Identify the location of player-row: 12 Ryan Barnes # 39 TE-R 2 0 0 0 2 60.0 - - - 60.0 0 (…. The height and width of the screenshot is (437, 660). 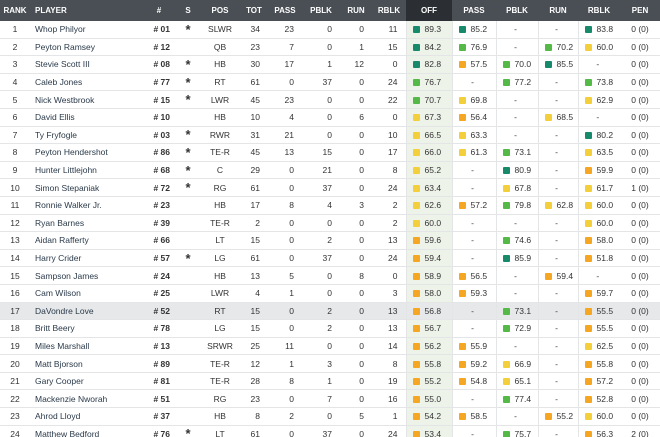
(330, 223).